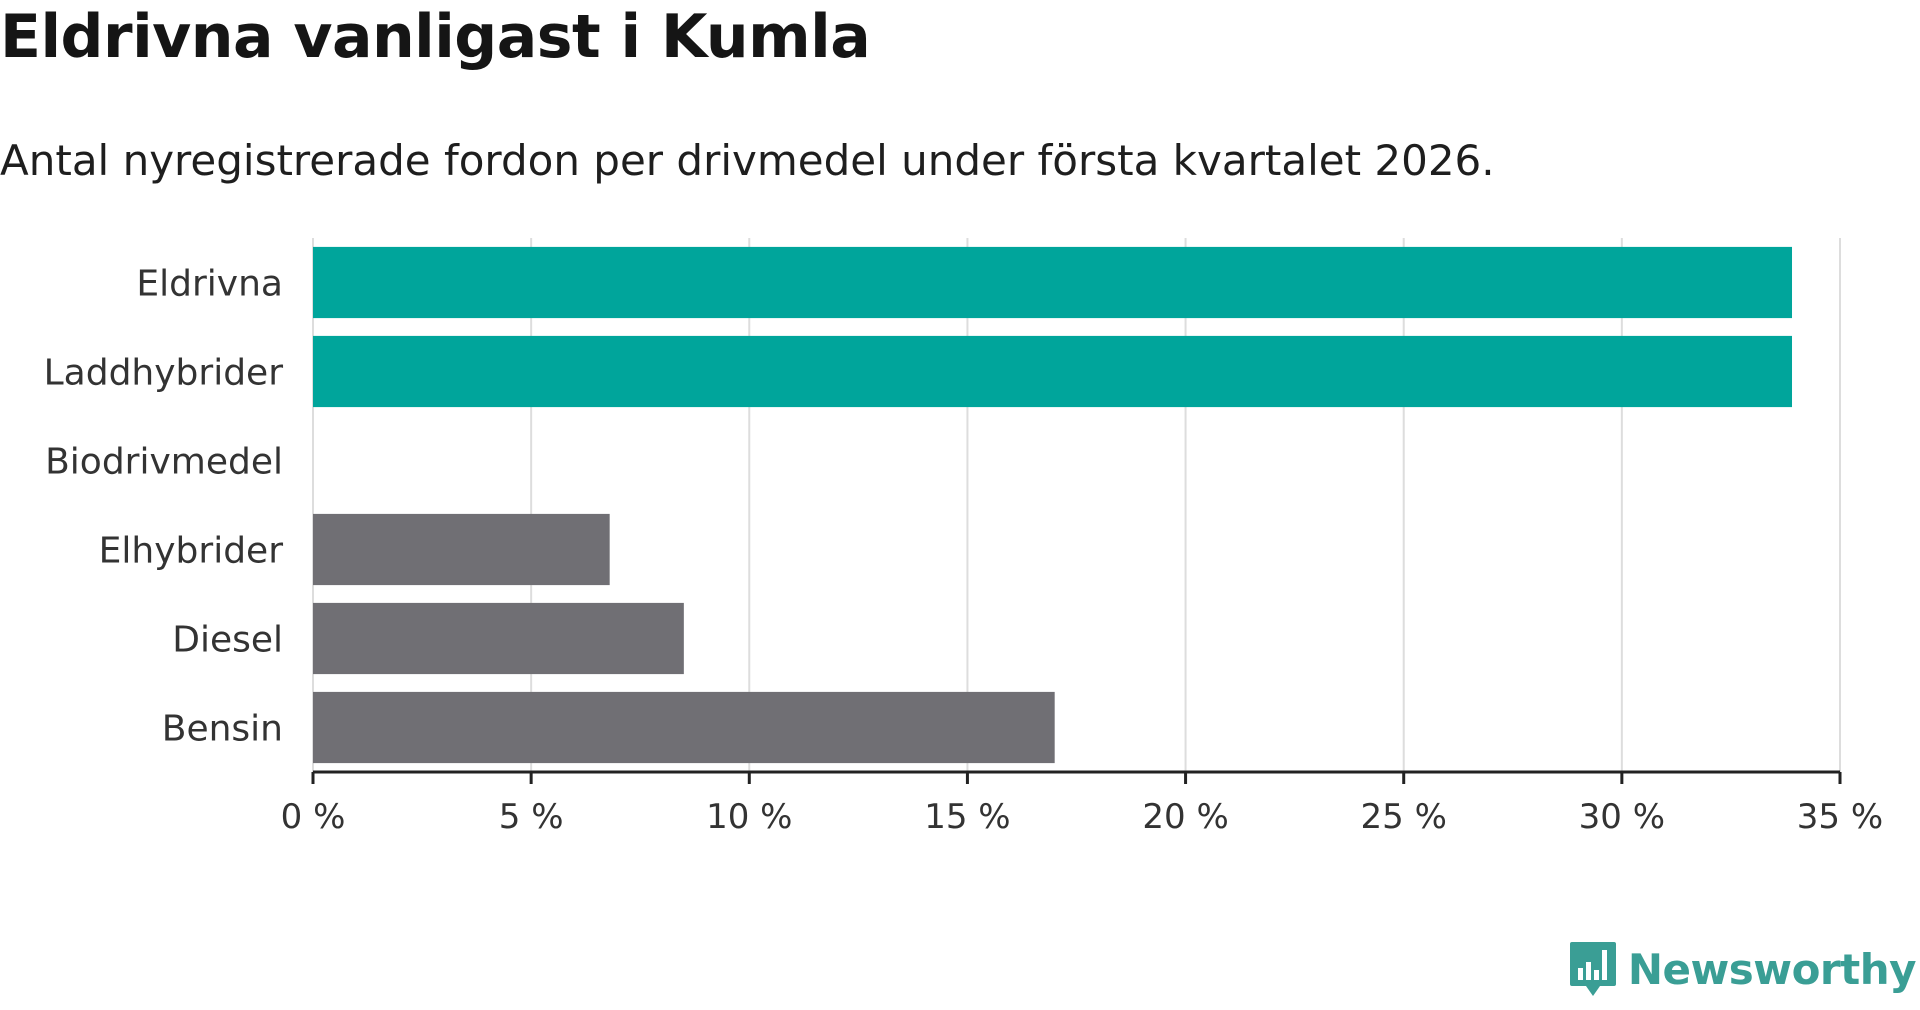 This screenshot has width=1920, height=1010. Describe the element at coordinates (1772, 969) in the screenshot. I see `brand-name: Newsworthy` at that location.